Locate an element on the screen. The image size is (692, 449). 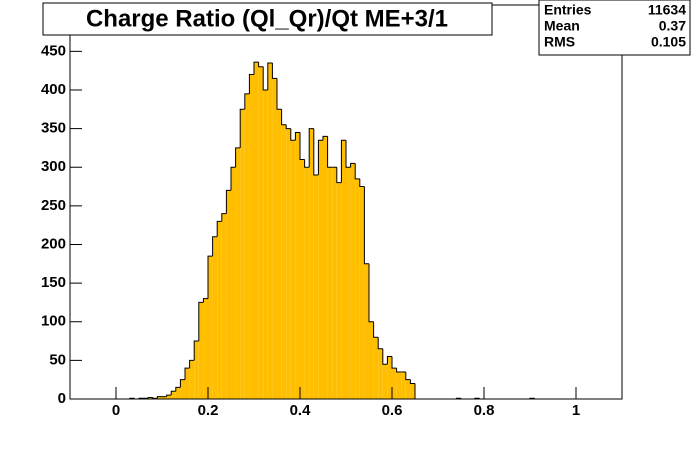
stats-label: Mean is located at coordinates (562, 26).